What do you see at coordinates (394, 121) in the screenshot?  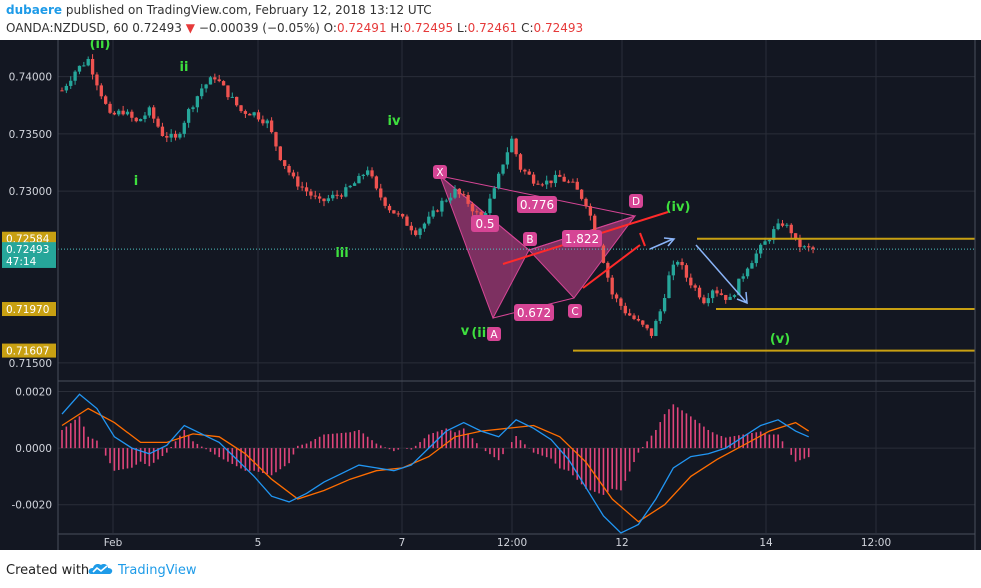 I see `wave-label: iv` at bounding box center [394, 121].